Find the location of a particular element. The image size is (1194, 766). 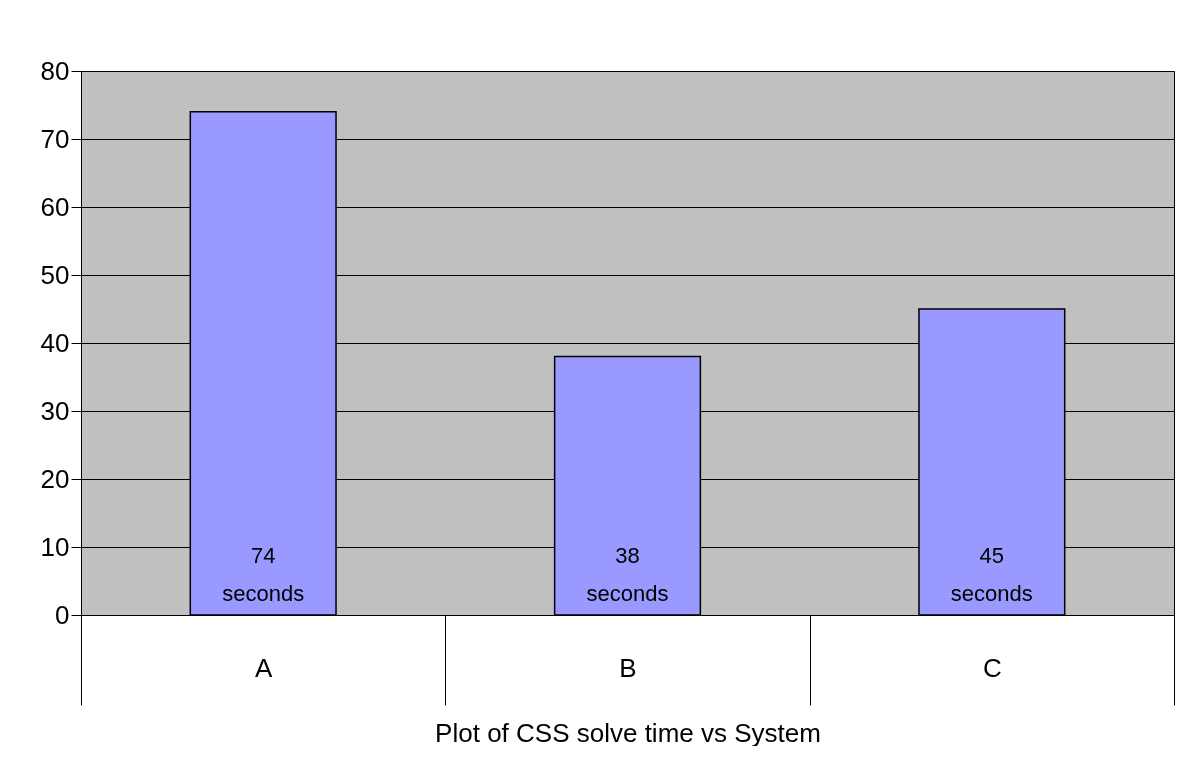

data-label: 45 seconds is located at coordinates (991, 574).